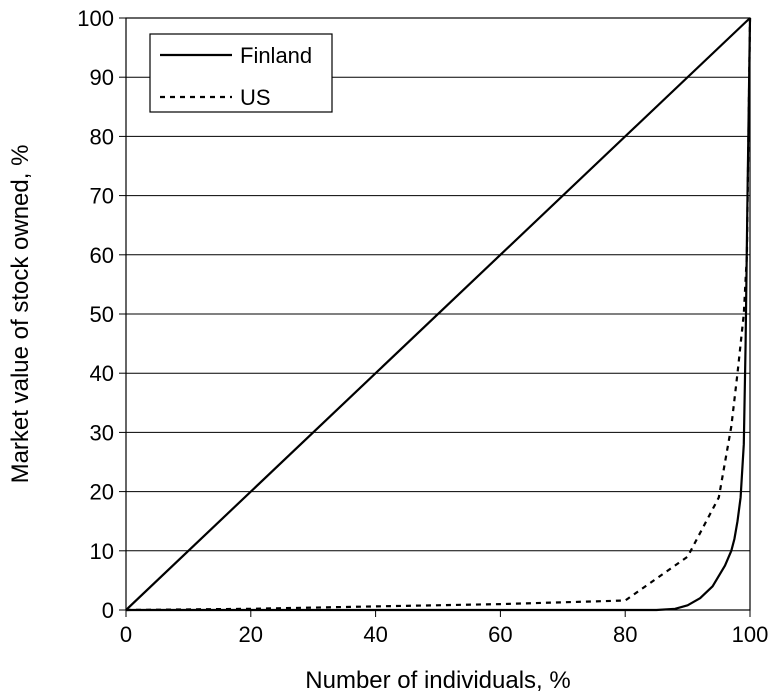 This screenshot has width=777, height=693. I want to click on y-tick-label: 80, so click(102, 136).